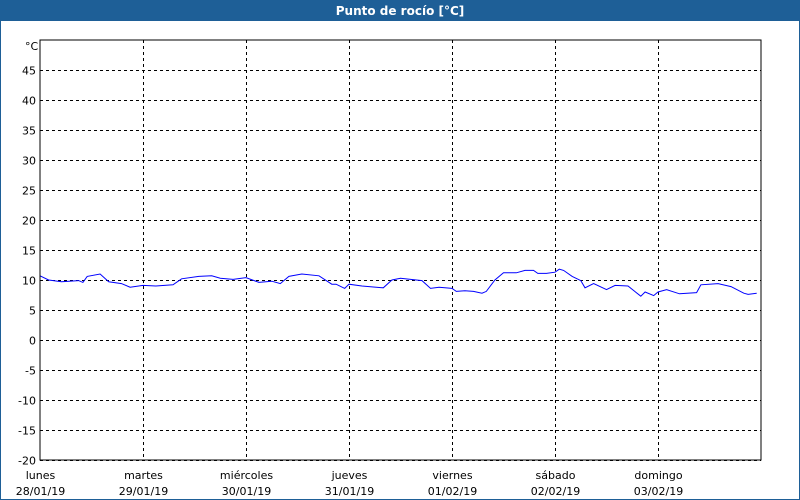  What do you see at coordinates (349, 475) in the screenshot?
I see `x-tick-day: jueves` at bounding box center [349, 475].